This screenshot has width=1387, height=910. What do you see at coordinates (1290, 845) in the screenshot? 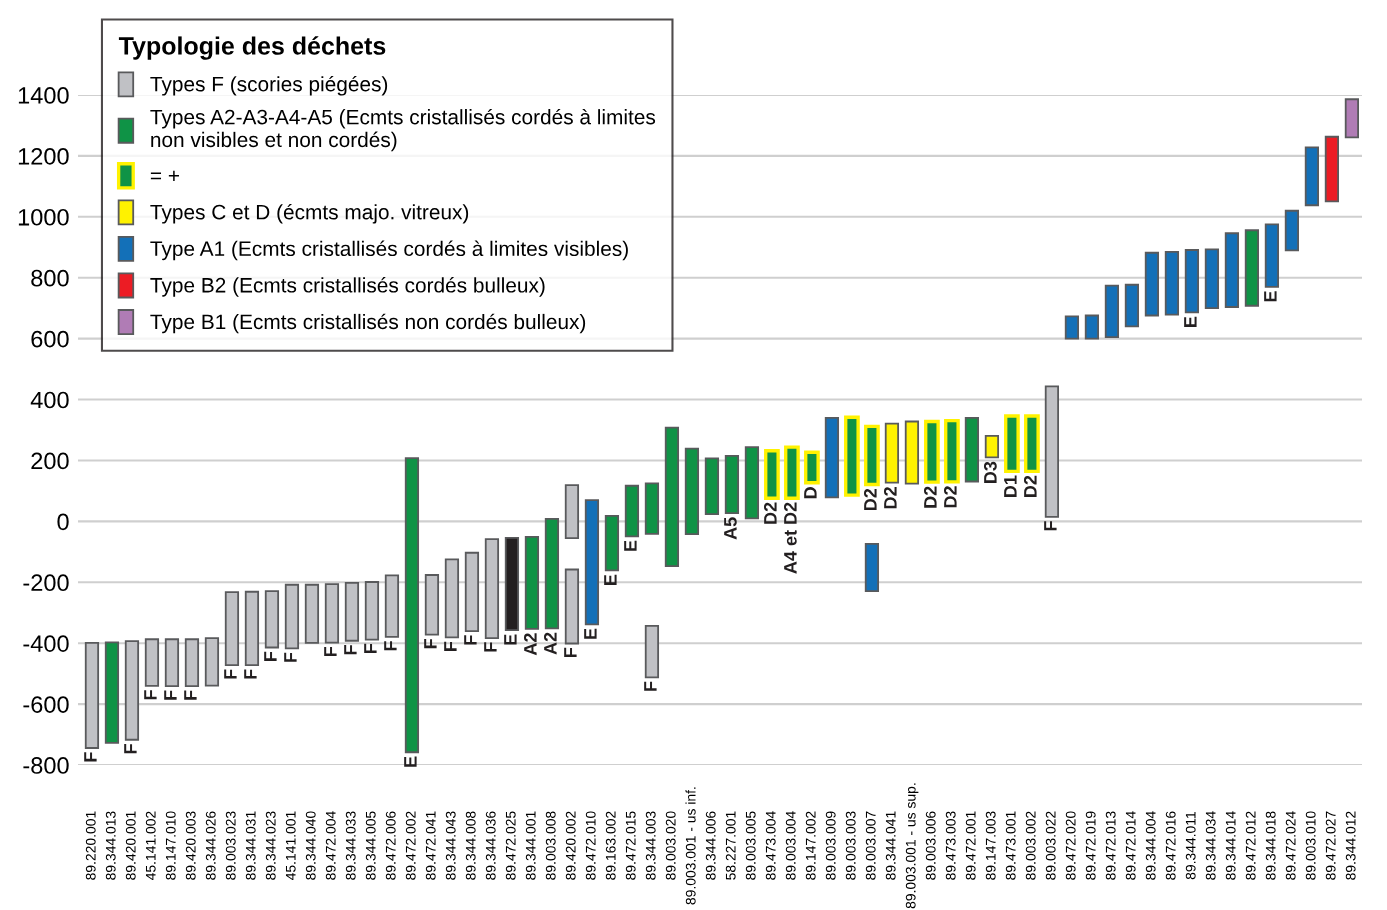
I see `x-tick-label: 89.472.024` at bounding box center [1290, 845].